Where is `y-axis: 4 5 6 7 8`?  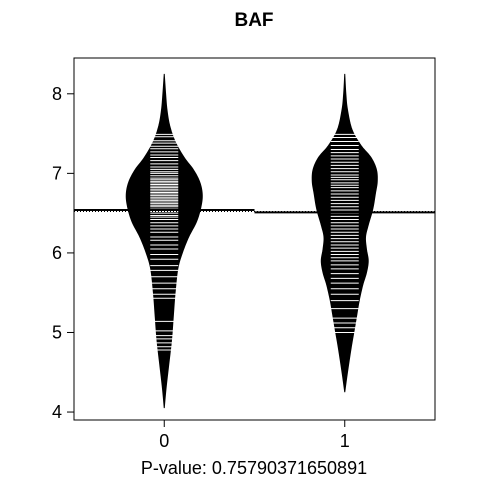 y-axis: 4 5 6 7 8 is located at coordinates (63, 253).